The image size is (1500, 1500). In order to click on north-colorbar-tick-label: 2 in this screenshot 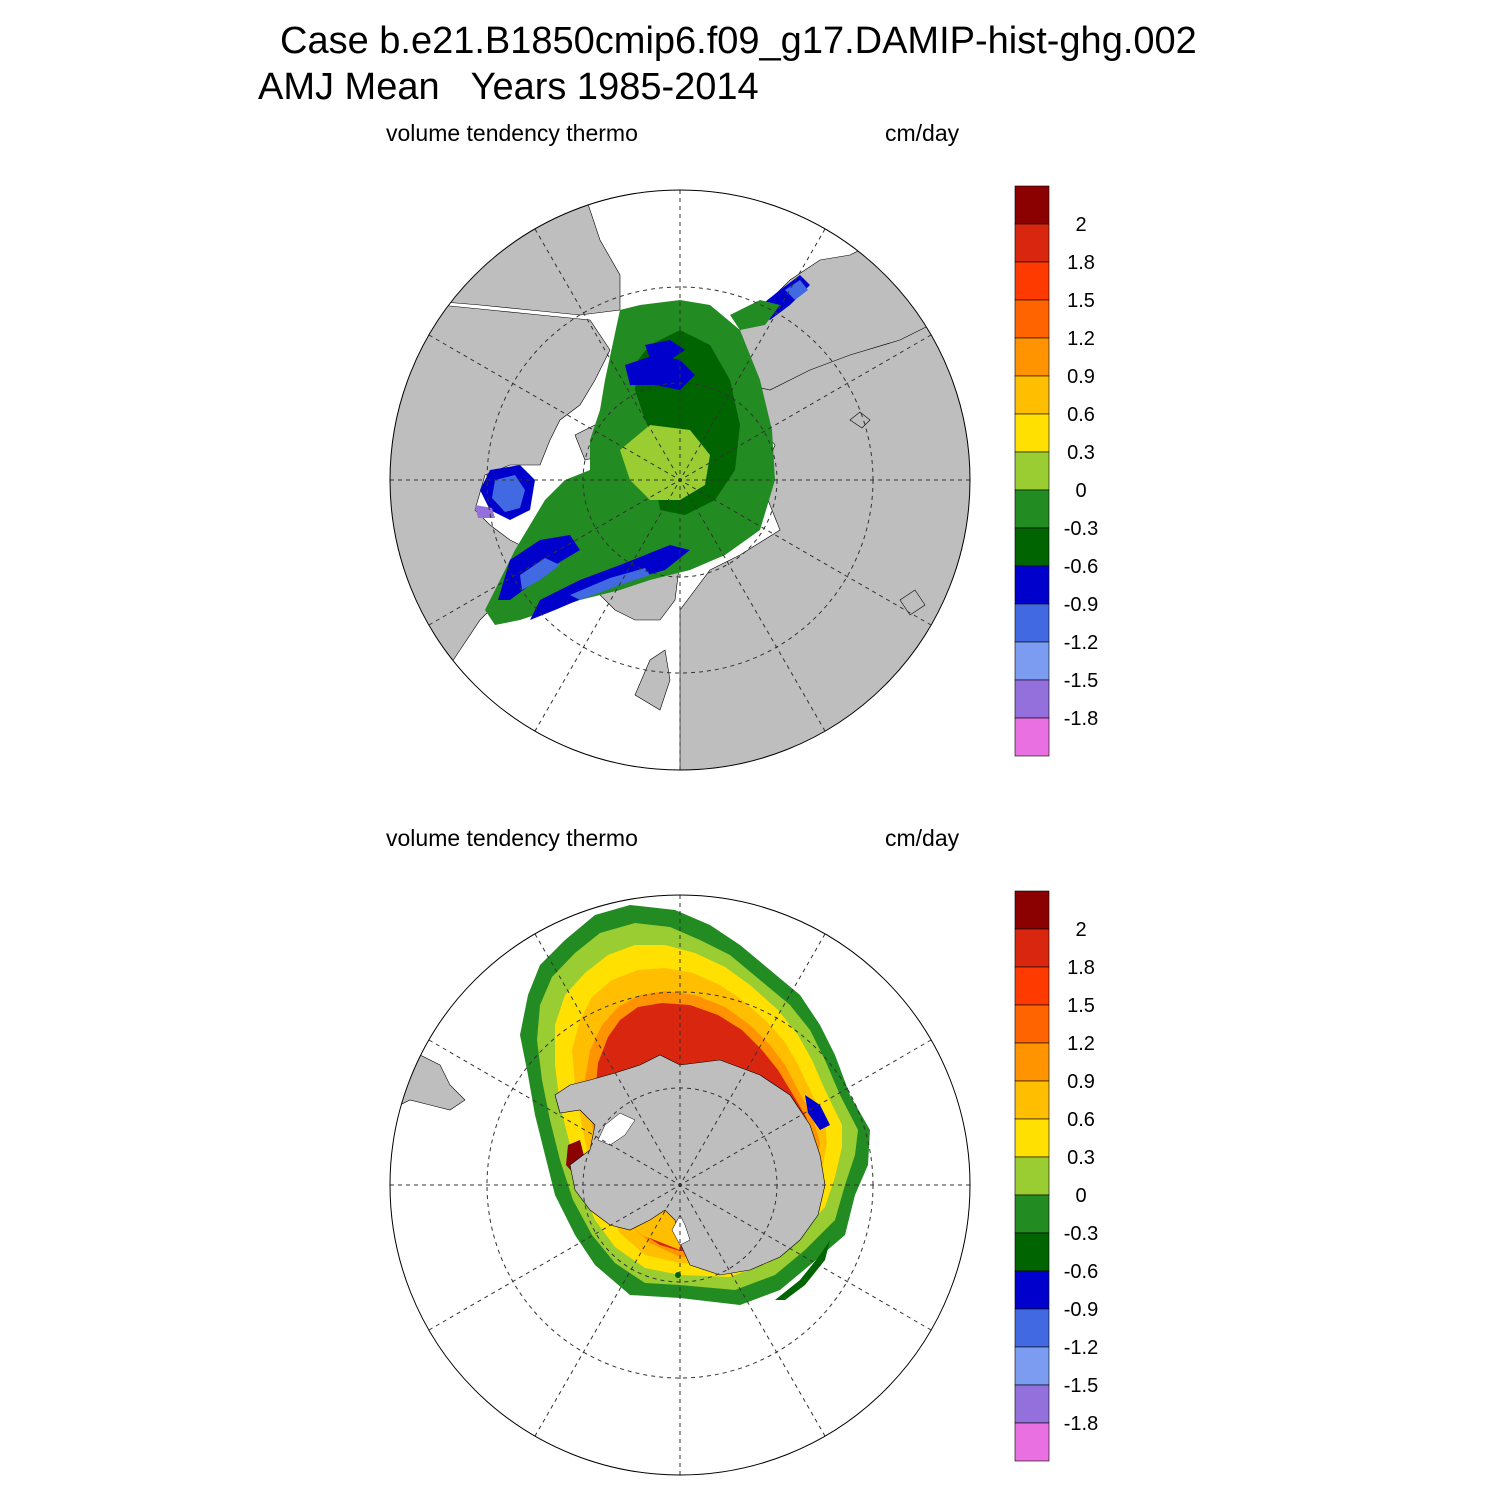, I will do `click(1080, 225)`.